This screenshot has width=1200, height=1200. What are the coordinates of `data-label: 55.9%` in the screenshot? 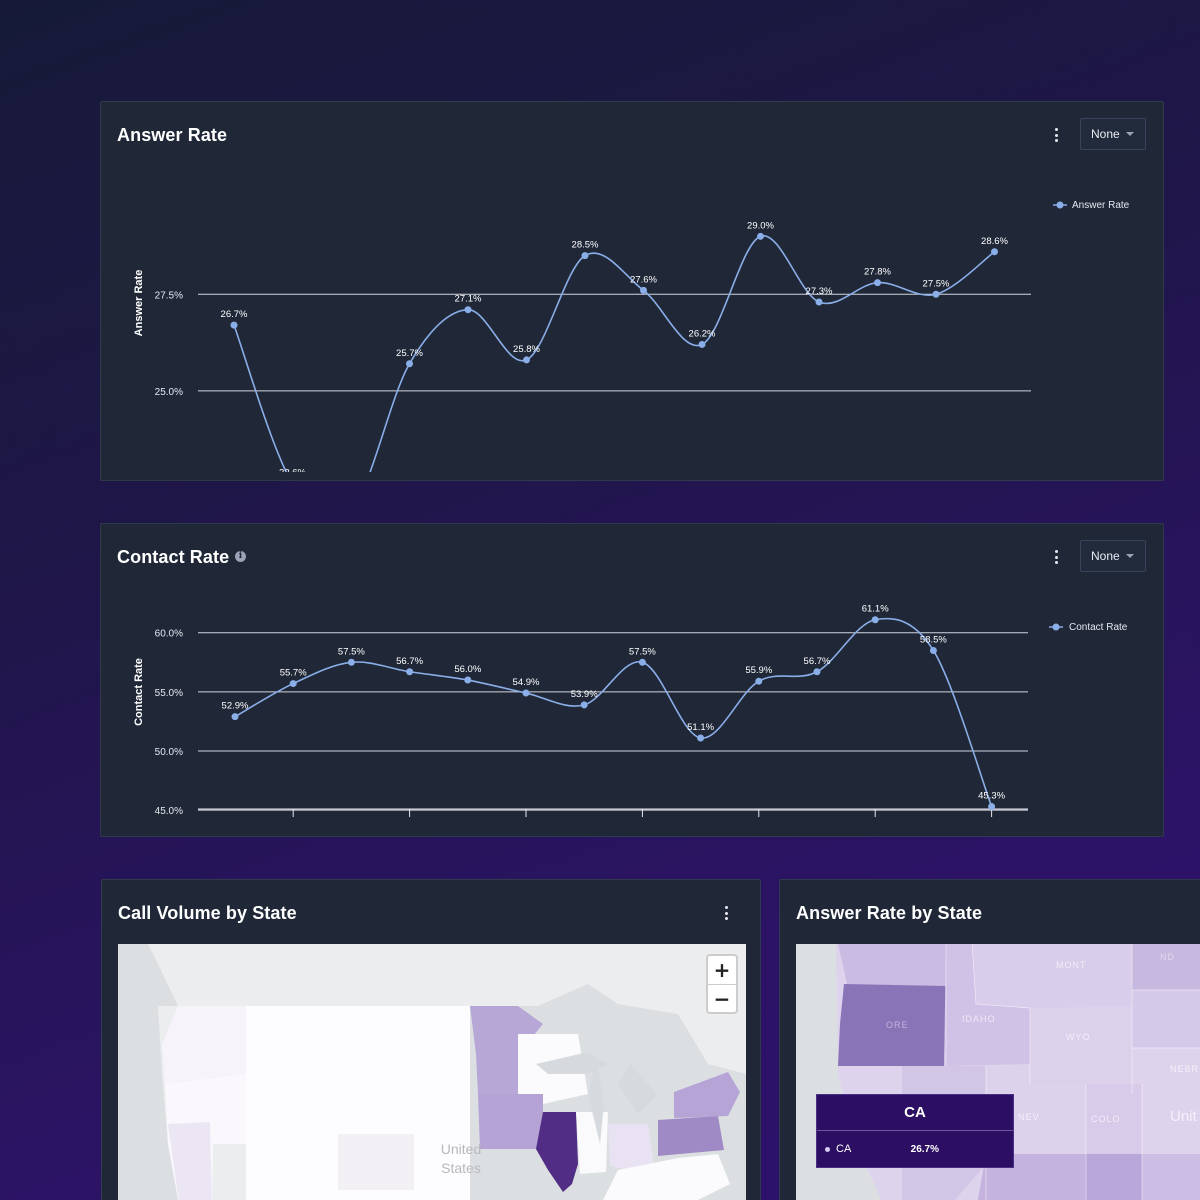 It's located at (758, 670).